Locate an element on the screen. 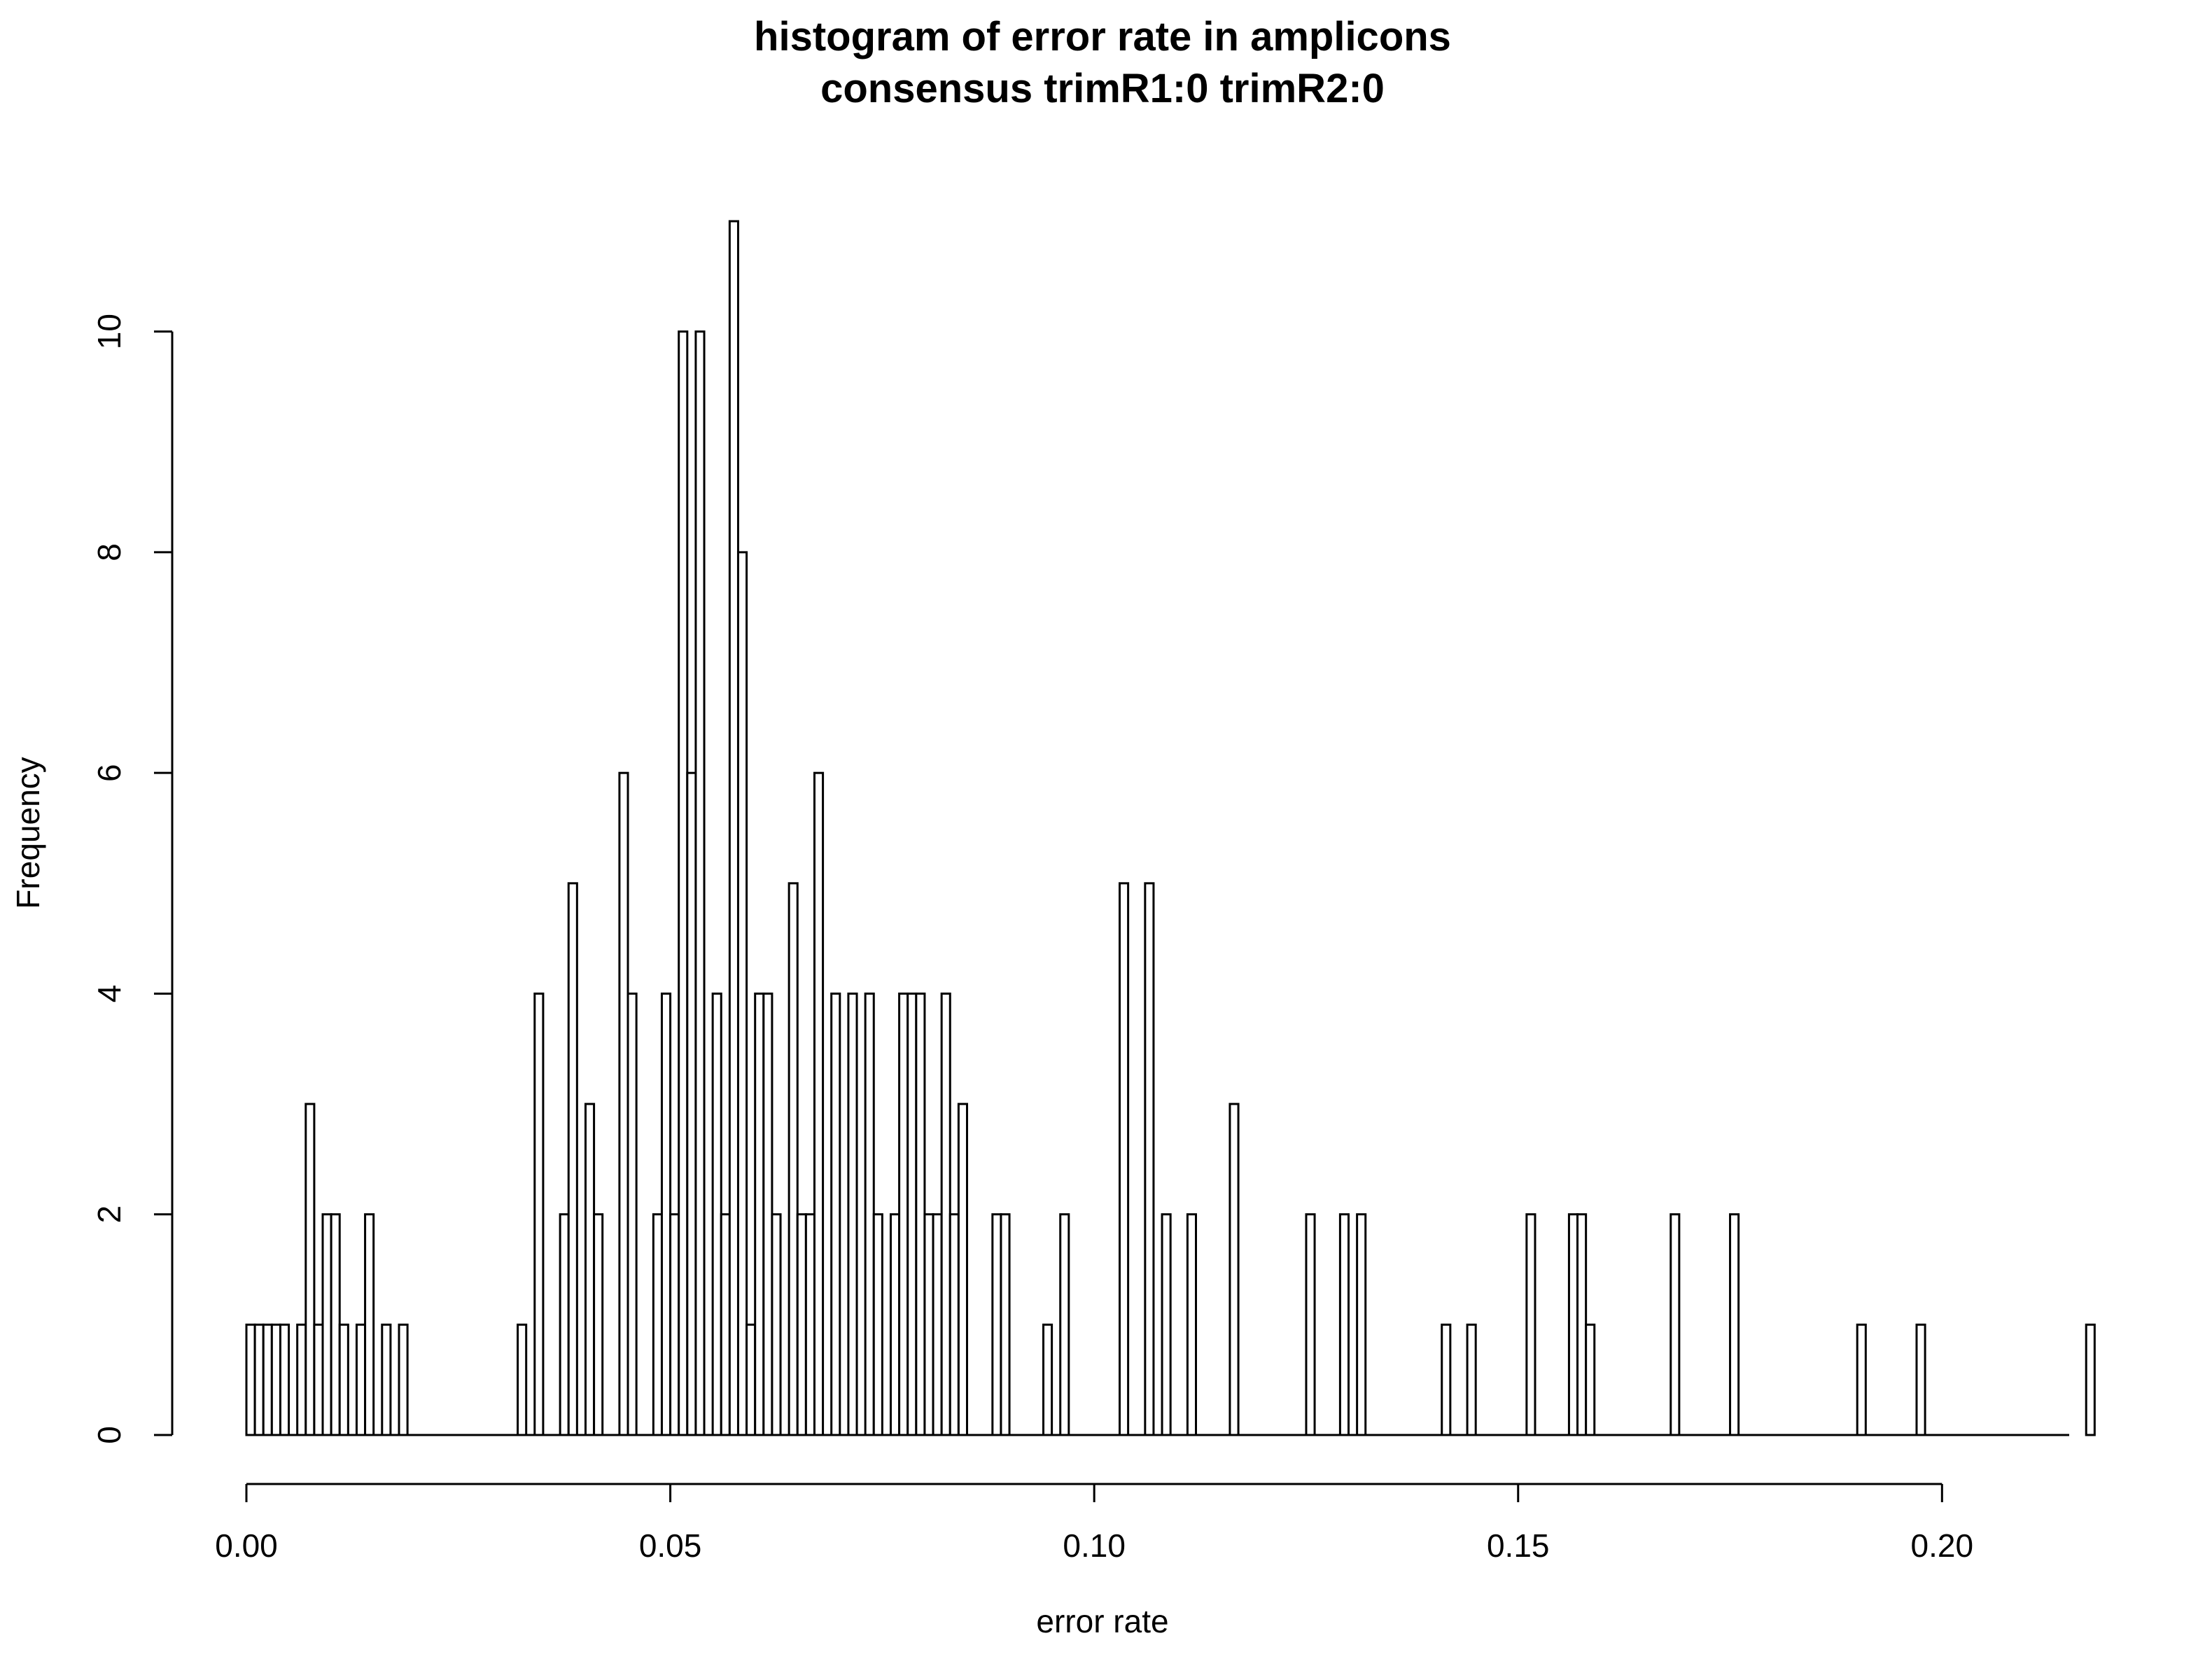  y-tick-label: 10 is located at coordinates (109, 331).